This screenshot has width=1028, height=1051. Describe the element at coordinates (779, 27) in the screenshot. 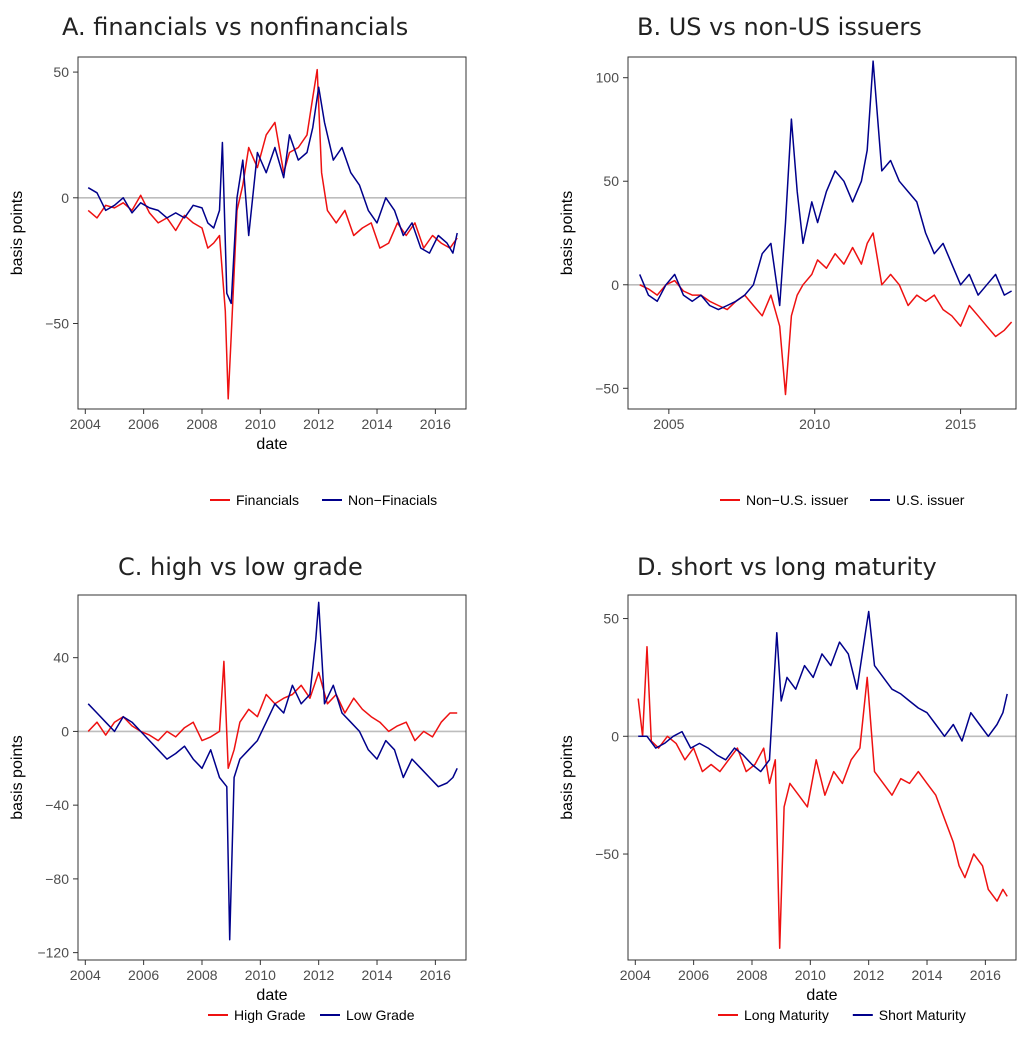

I see `chart-title: B. US vs non-US issuers` at that location.